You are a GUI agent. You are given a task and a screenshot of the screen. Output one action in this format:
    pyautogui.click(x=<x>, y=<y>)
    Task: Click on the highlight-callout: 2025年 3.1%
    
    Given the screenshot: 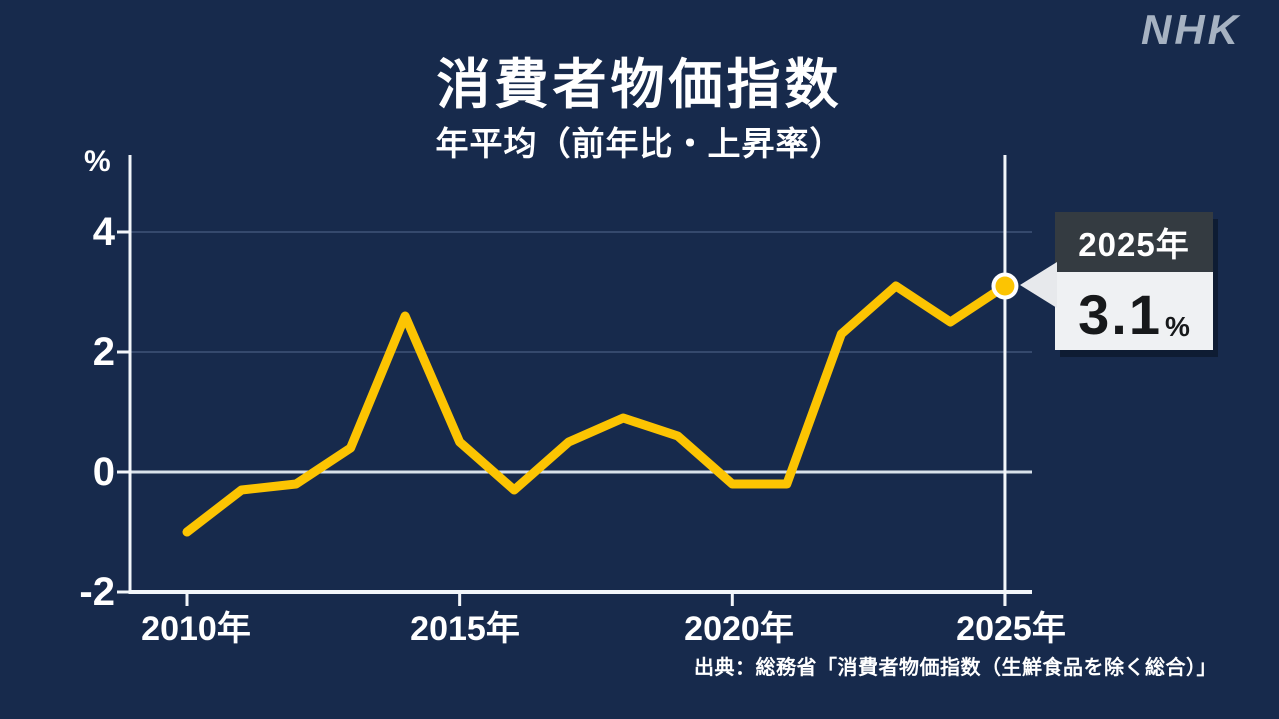 What is the action you would take?
    pyautogui.click(x=1116, y=281)
    